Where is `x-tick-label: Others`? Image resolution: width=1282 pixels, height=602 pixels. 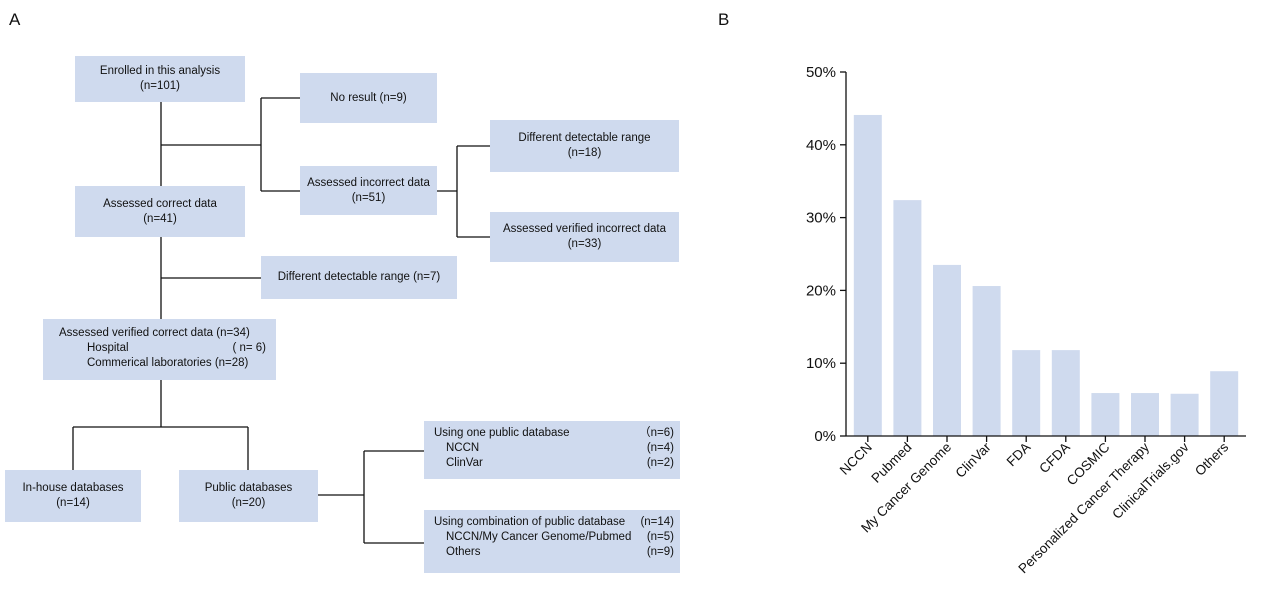 x-tick-label: Others is located at coordinates (1211, 458).